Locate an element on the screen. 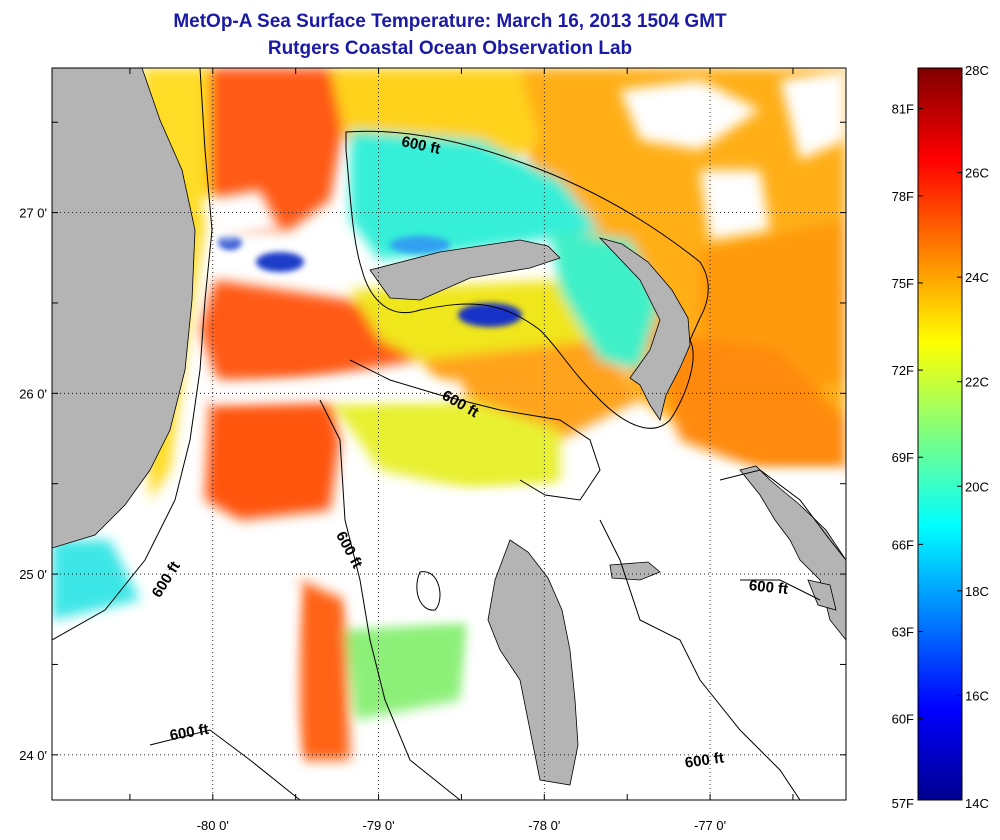 The width and height of the screenshot is (1000, 840). contour-eleuthera is located at coordinates (782, 515).